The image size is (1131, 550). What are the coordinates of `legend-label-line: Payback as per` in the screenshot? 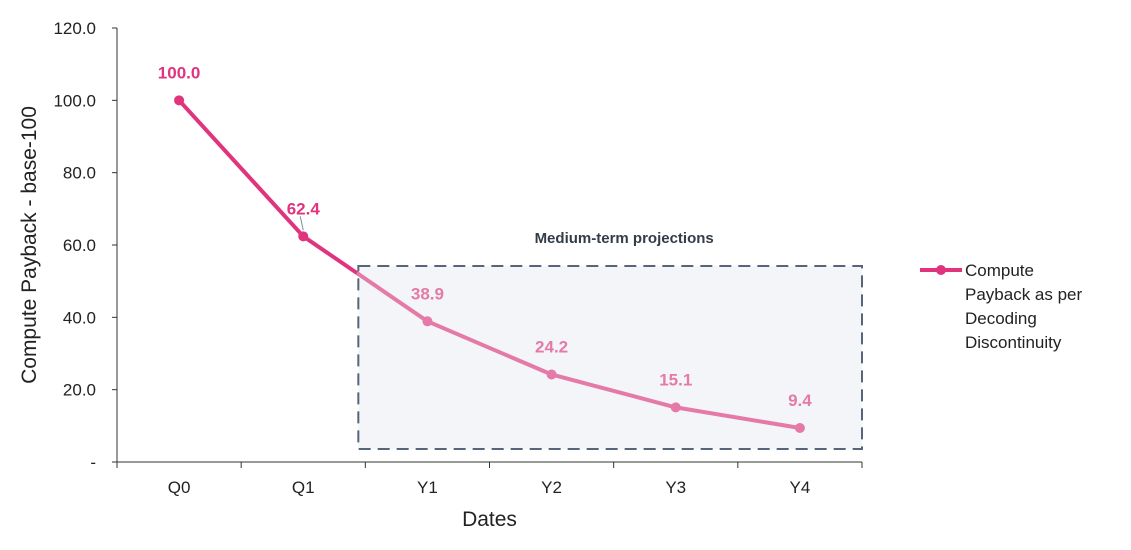 It's located at (1024, 294).